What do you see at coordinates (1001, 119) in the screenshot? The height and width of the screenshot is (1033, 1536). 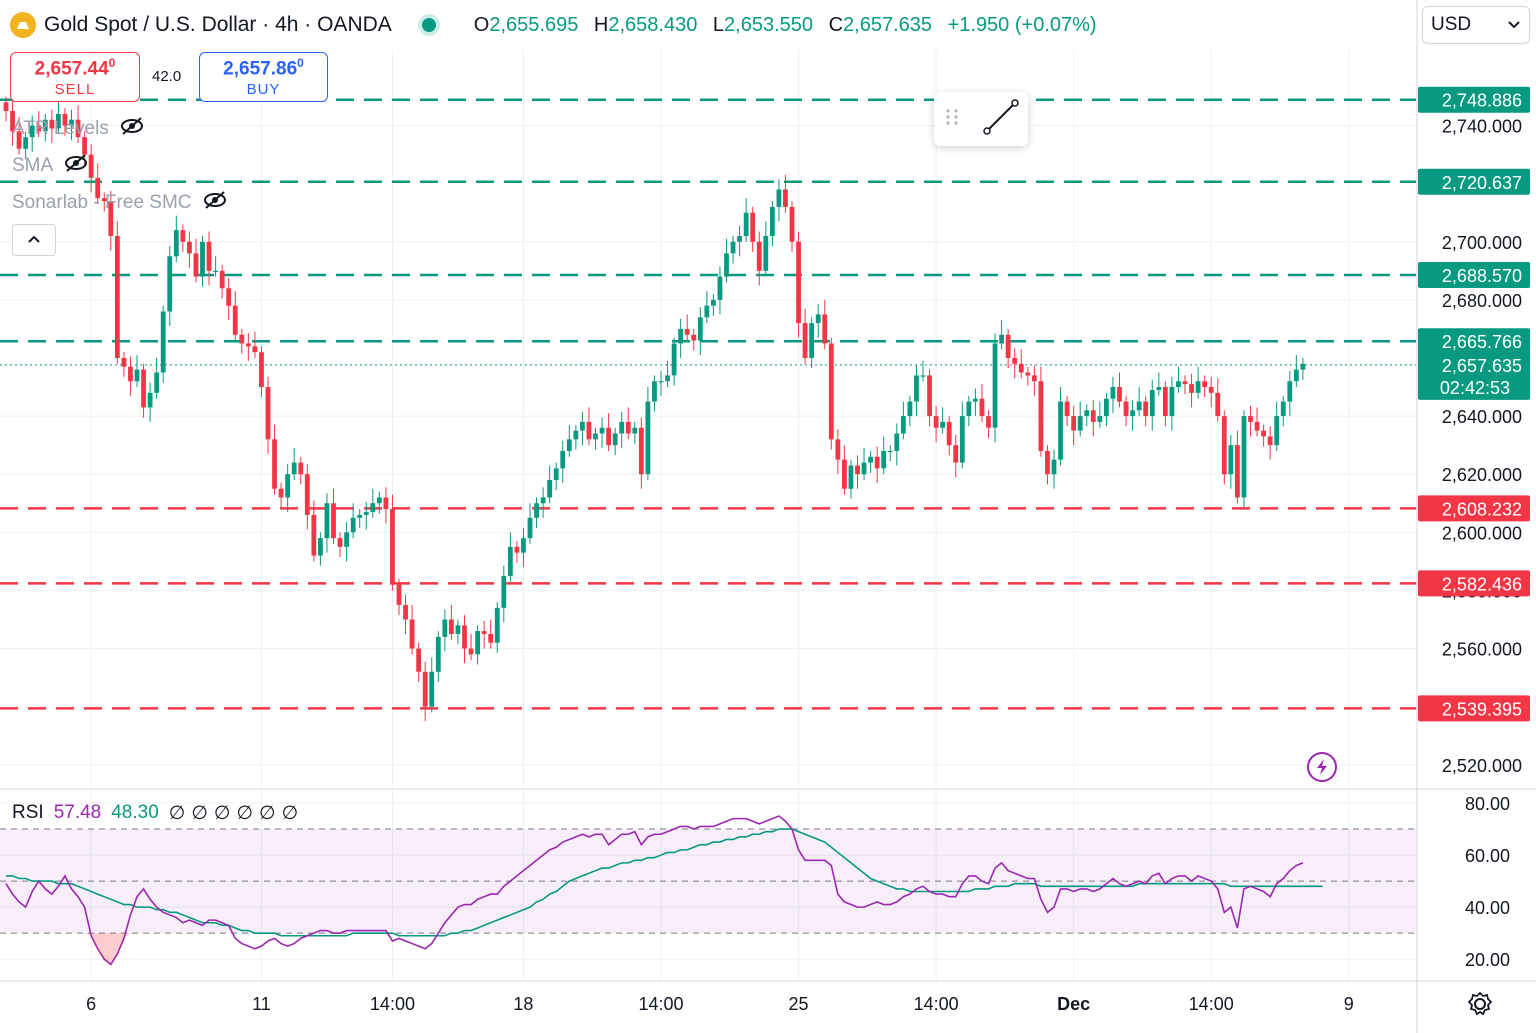 I see `trendline-icon` at bounding box center [1001, 119].